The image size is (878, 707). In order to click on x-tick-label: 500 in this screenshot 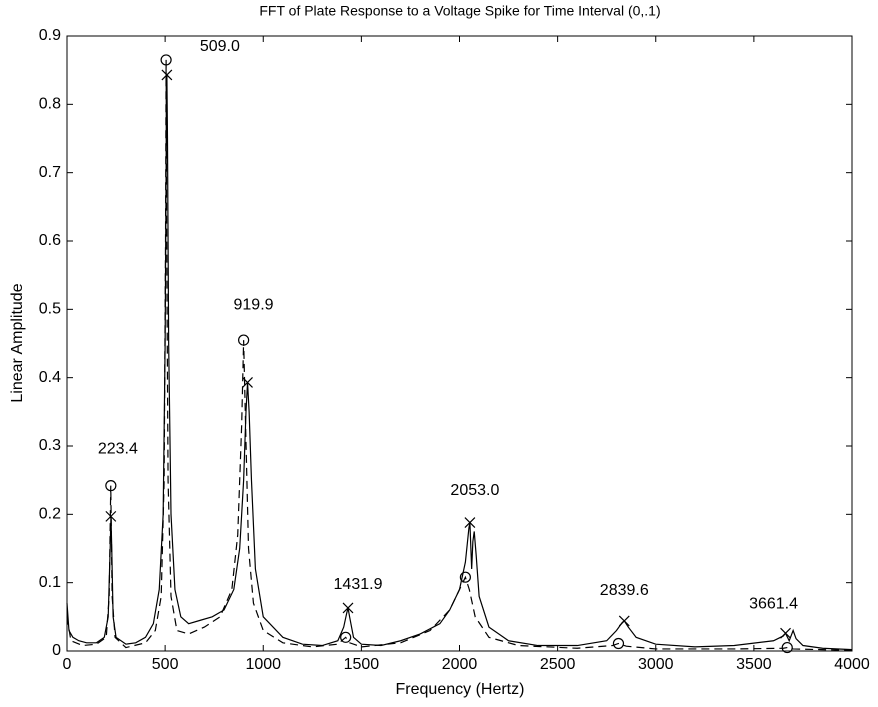, I will do `click(165, 664)`.